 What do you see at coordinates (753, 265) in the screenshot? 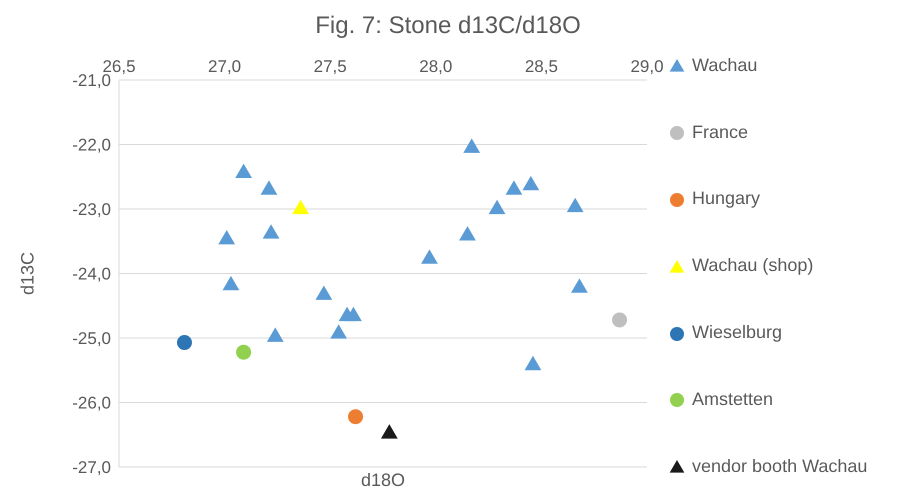
I see `legend-label: Wachau (shop)` at bounding box center [753, 265].